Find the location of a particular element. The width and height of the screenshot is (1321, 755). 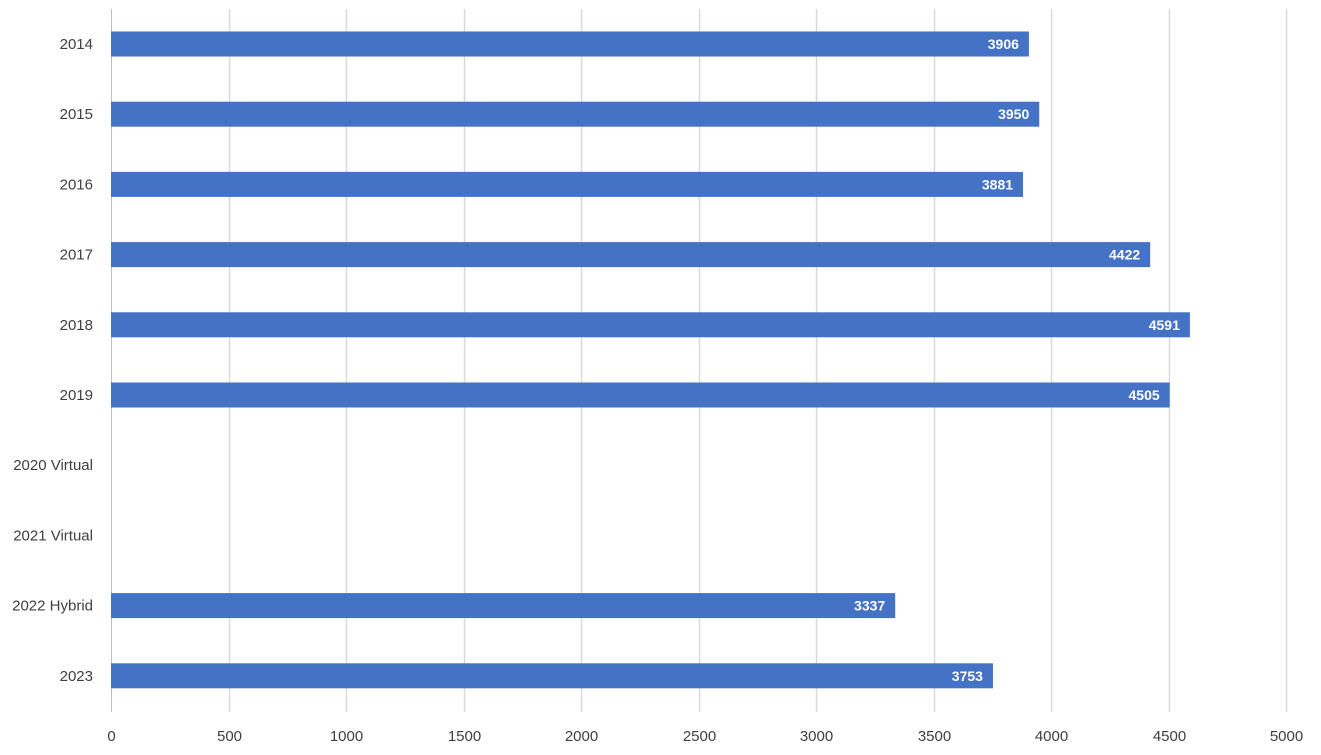

bar-2018 is located at coordinates (650, 325).